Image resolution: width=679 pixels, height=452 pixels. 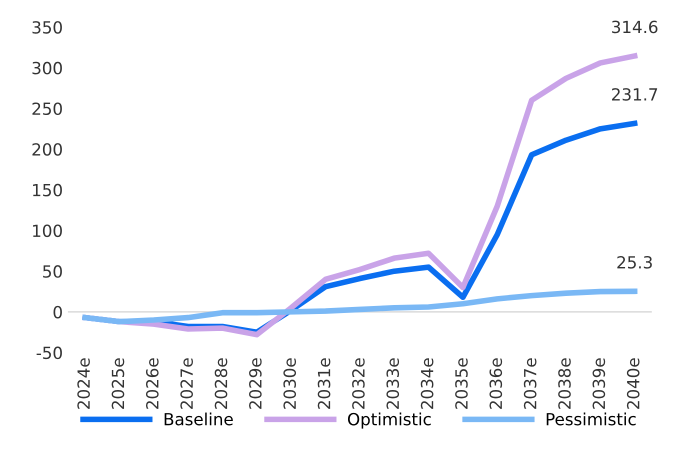 What do you see at coordinates (324, 383) in the screenshot?
I see `x-tick-label: 2031e` at bounding box center [324, 383].